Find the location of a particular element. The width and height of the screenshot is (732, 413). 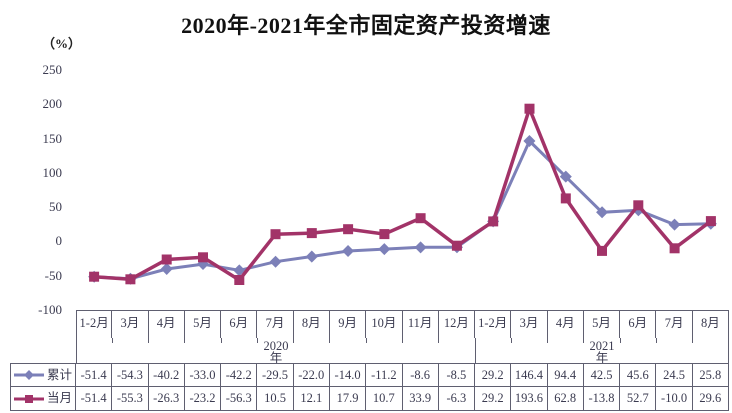

value-cell: -40.2 is located at coordinates (166, 375).